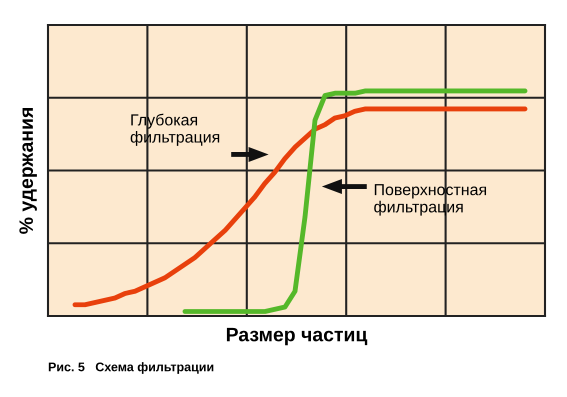 The height and width of the screenshot is (397, 567). What do you see at coordinates (297, 337) in the screenshot?
I see `x-axis-title: Размер частиц` at bounding box center [297, 337].